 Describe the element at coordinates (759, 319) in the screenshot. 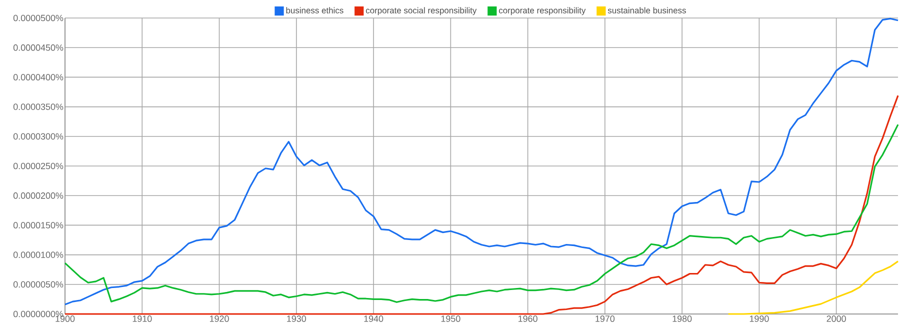

I see `x-tick-label: 1990` at that location.